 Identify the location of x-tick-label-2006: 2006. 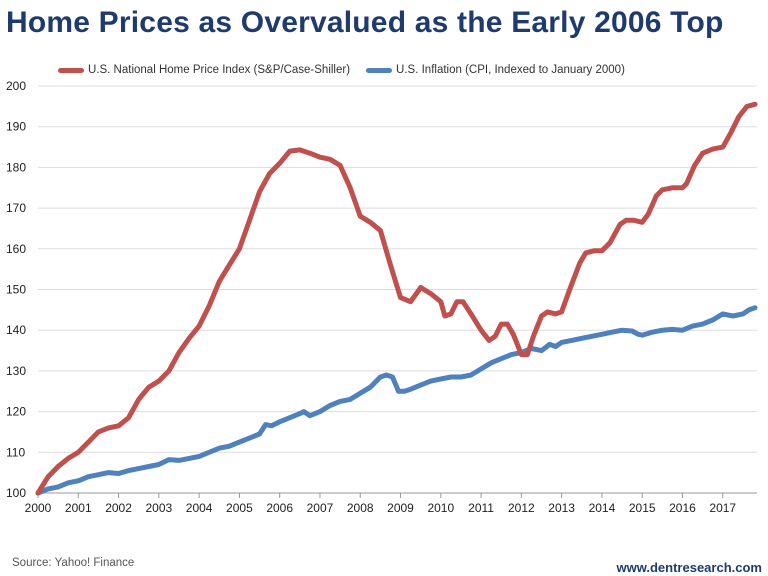
(279, 508).